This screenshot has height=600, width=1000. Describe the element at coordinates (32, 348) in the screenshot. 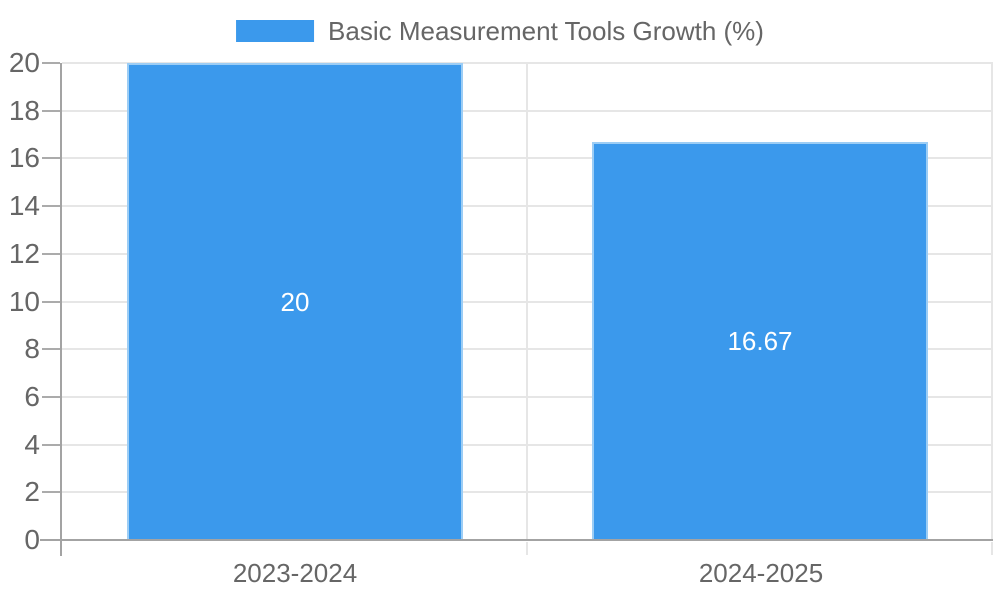

I see `y-tick-label: 8` at that location.